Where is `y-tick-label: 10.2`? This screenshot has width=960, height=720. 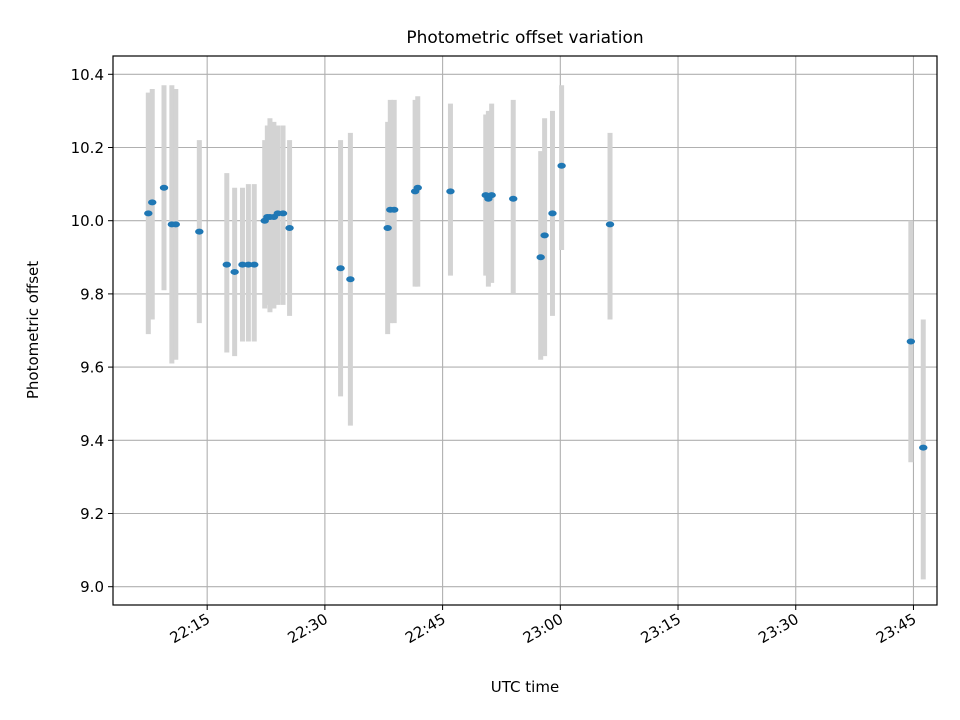 y-tick-label: 10.2 is located at coordinates (87, 148).